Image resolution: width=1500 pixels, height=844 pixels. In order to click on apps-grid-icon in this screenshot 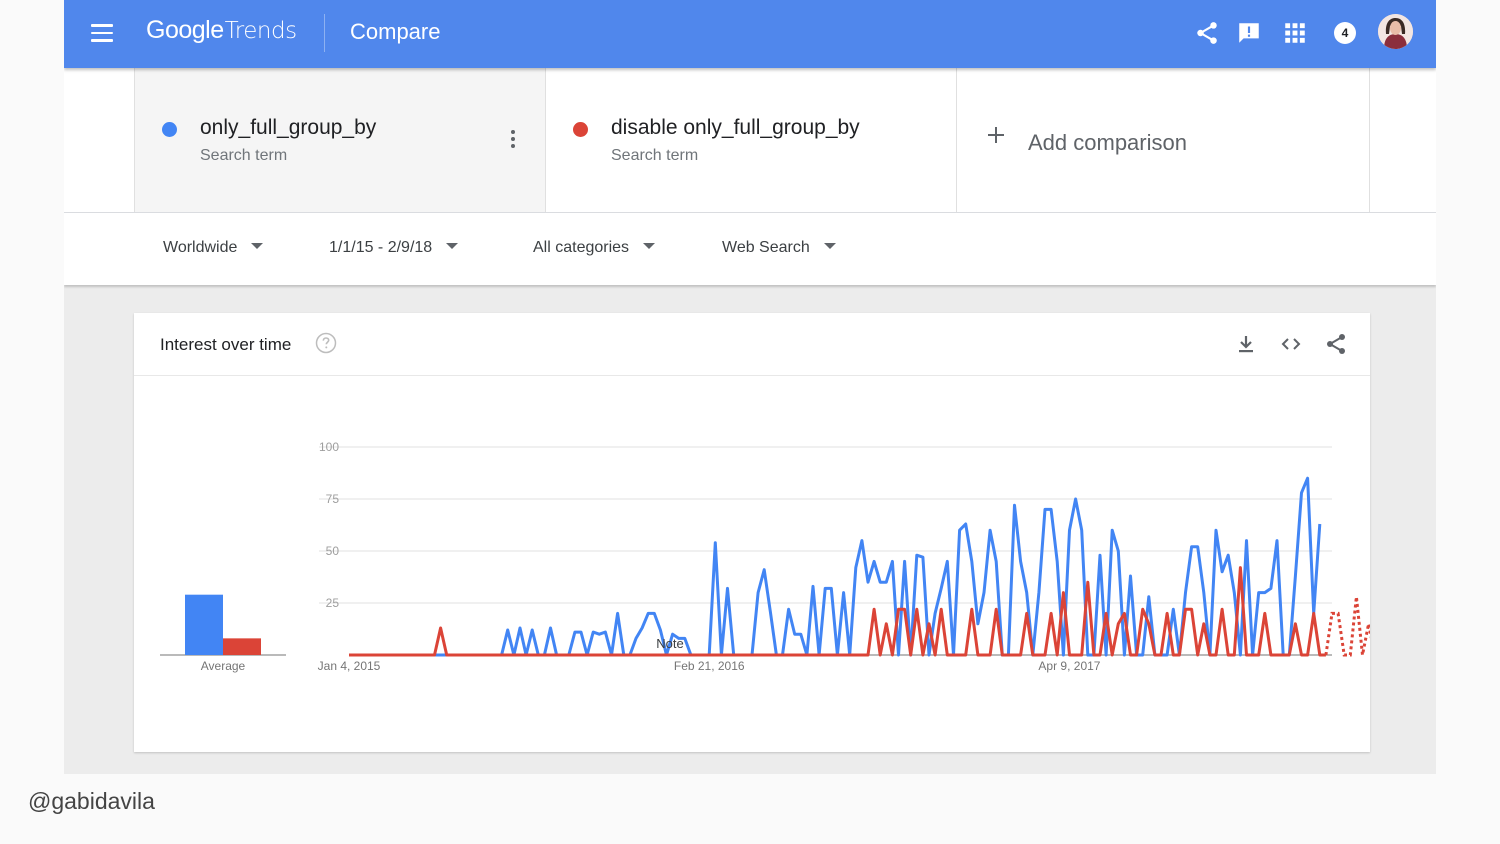, I will do `click(1295, 33)`.